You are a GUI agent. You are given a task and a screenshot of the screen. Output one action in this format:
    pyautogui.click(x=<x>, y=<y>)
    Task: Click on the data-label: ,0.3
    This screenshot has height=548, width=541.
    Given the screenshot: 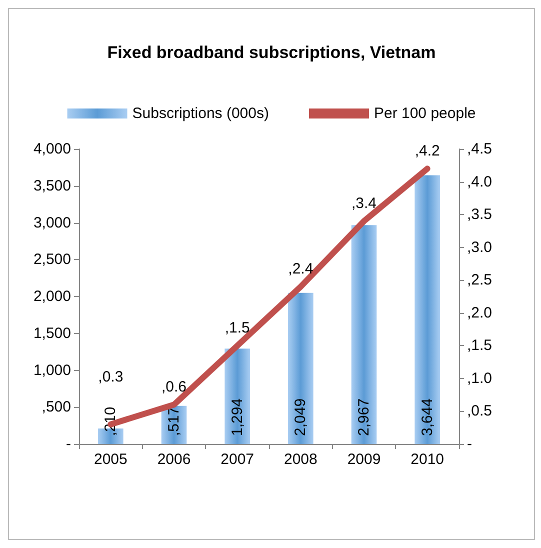 What is the action you would take?
    pyautogui.click(x=111, y=377)
    